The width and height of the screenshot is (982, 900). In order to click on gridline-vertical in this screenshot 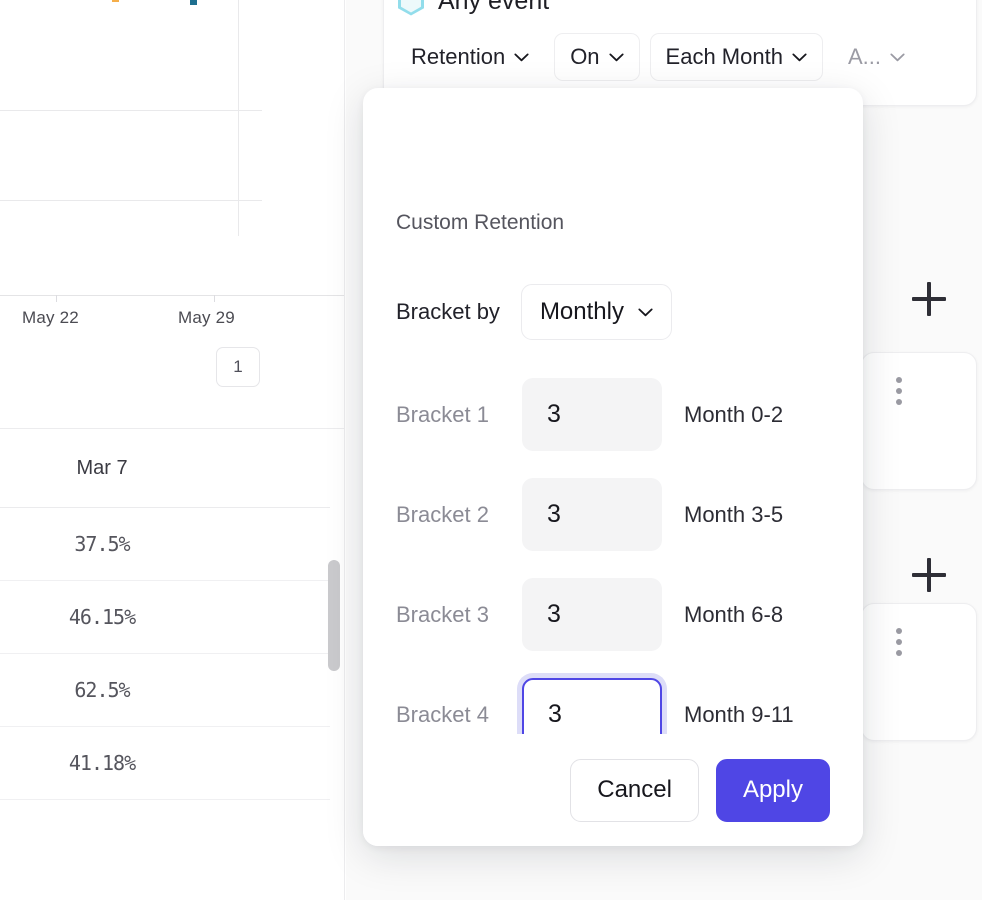, I will do `click(238, 118)`.